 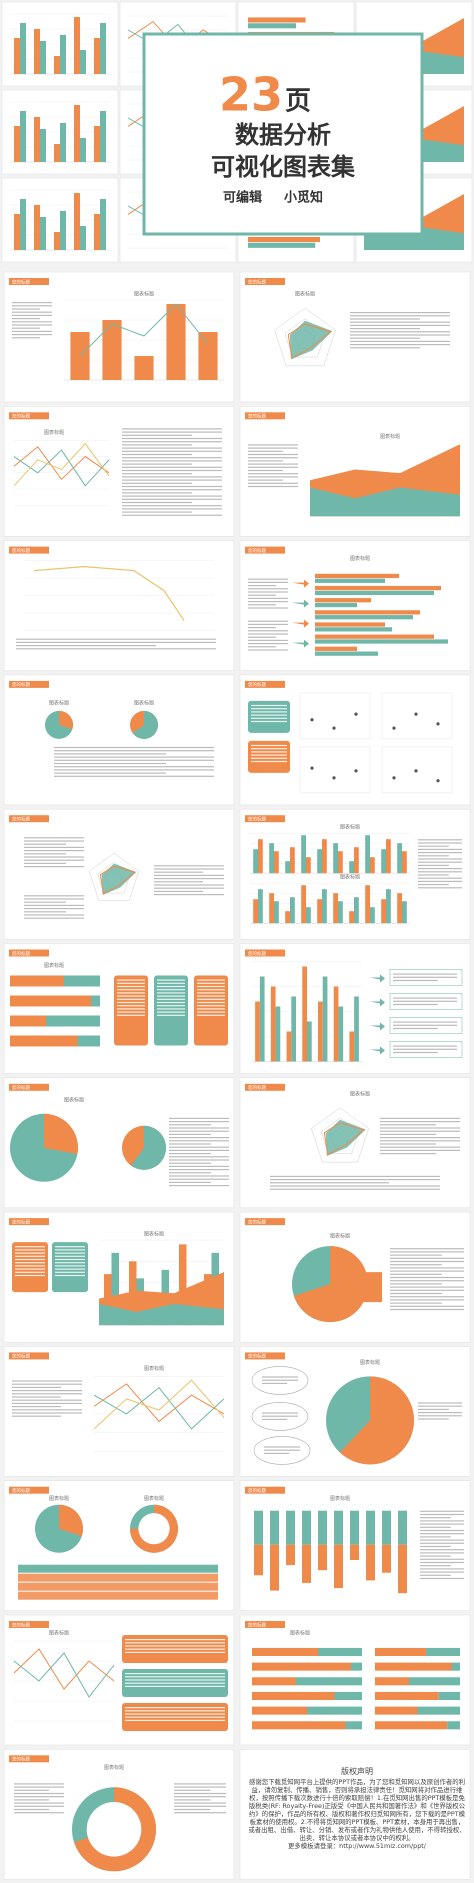 I want to click on slide, so click(x=355, y=337).